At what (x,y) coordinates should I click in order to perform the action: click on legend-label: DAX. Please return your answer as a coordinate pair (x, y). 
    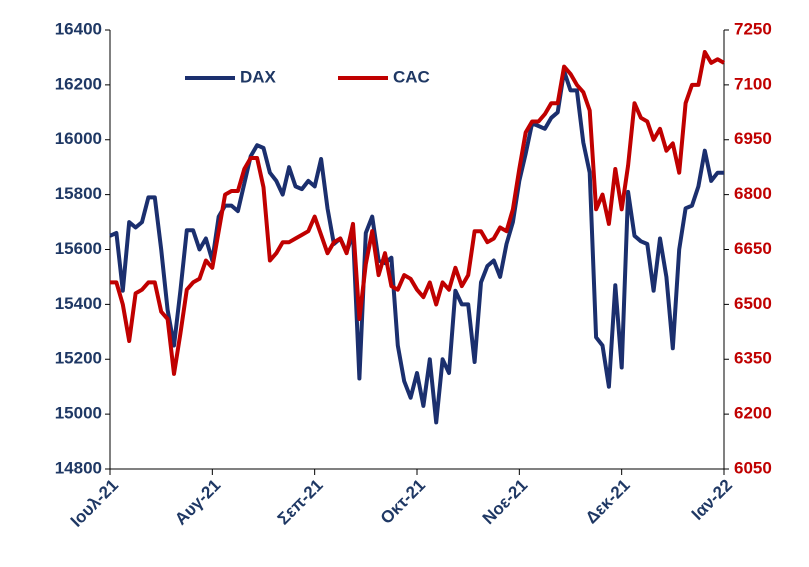
    Looking at the image, I should click on (258, 76).